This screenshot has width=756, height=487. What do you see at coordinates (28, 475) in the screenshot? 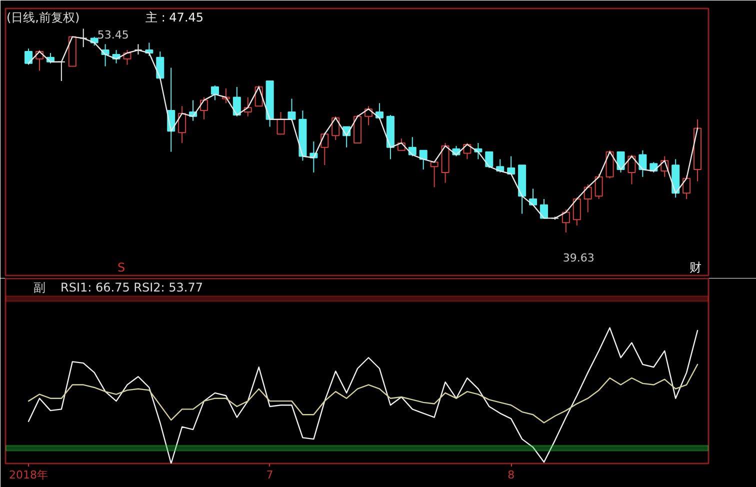
I see `x-tick-label: 2018年` at bounding box center [28, 475].